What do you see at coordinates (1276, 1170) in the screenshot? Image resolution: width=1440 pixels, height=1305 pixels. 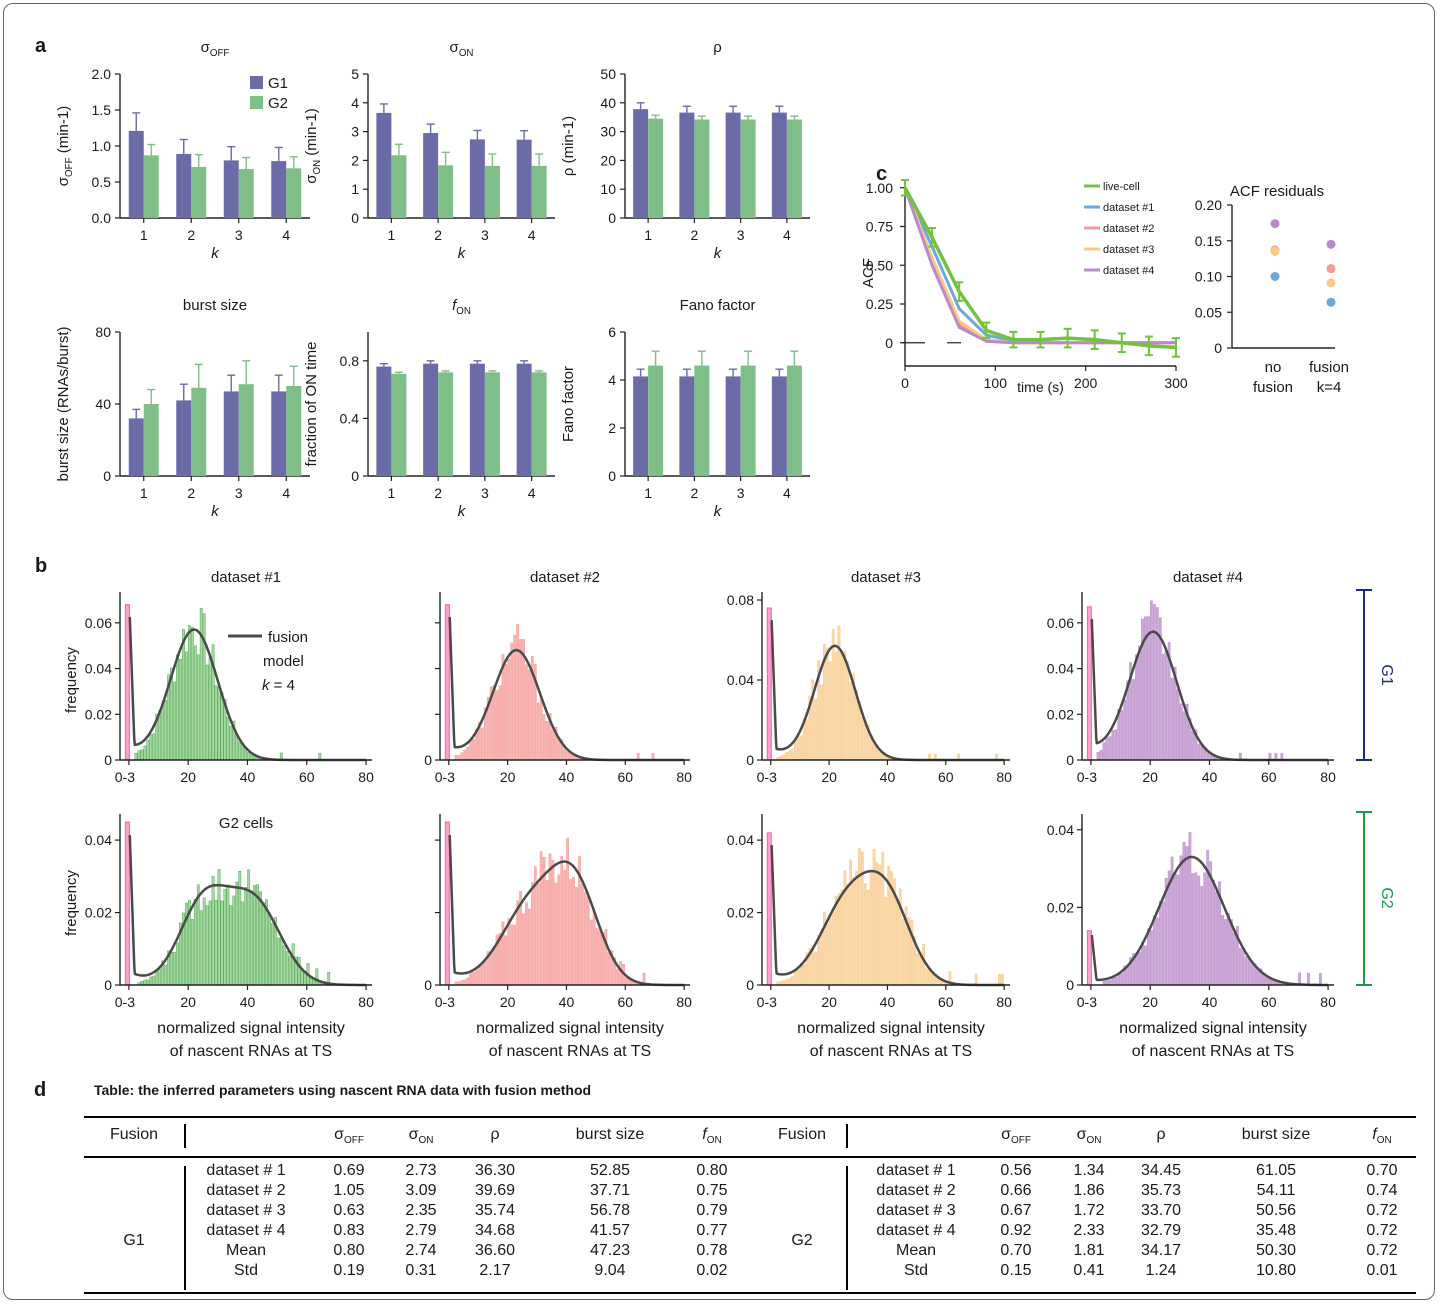 I see `table-value-cell: 61.05` at bounding box center [1276, 1170].